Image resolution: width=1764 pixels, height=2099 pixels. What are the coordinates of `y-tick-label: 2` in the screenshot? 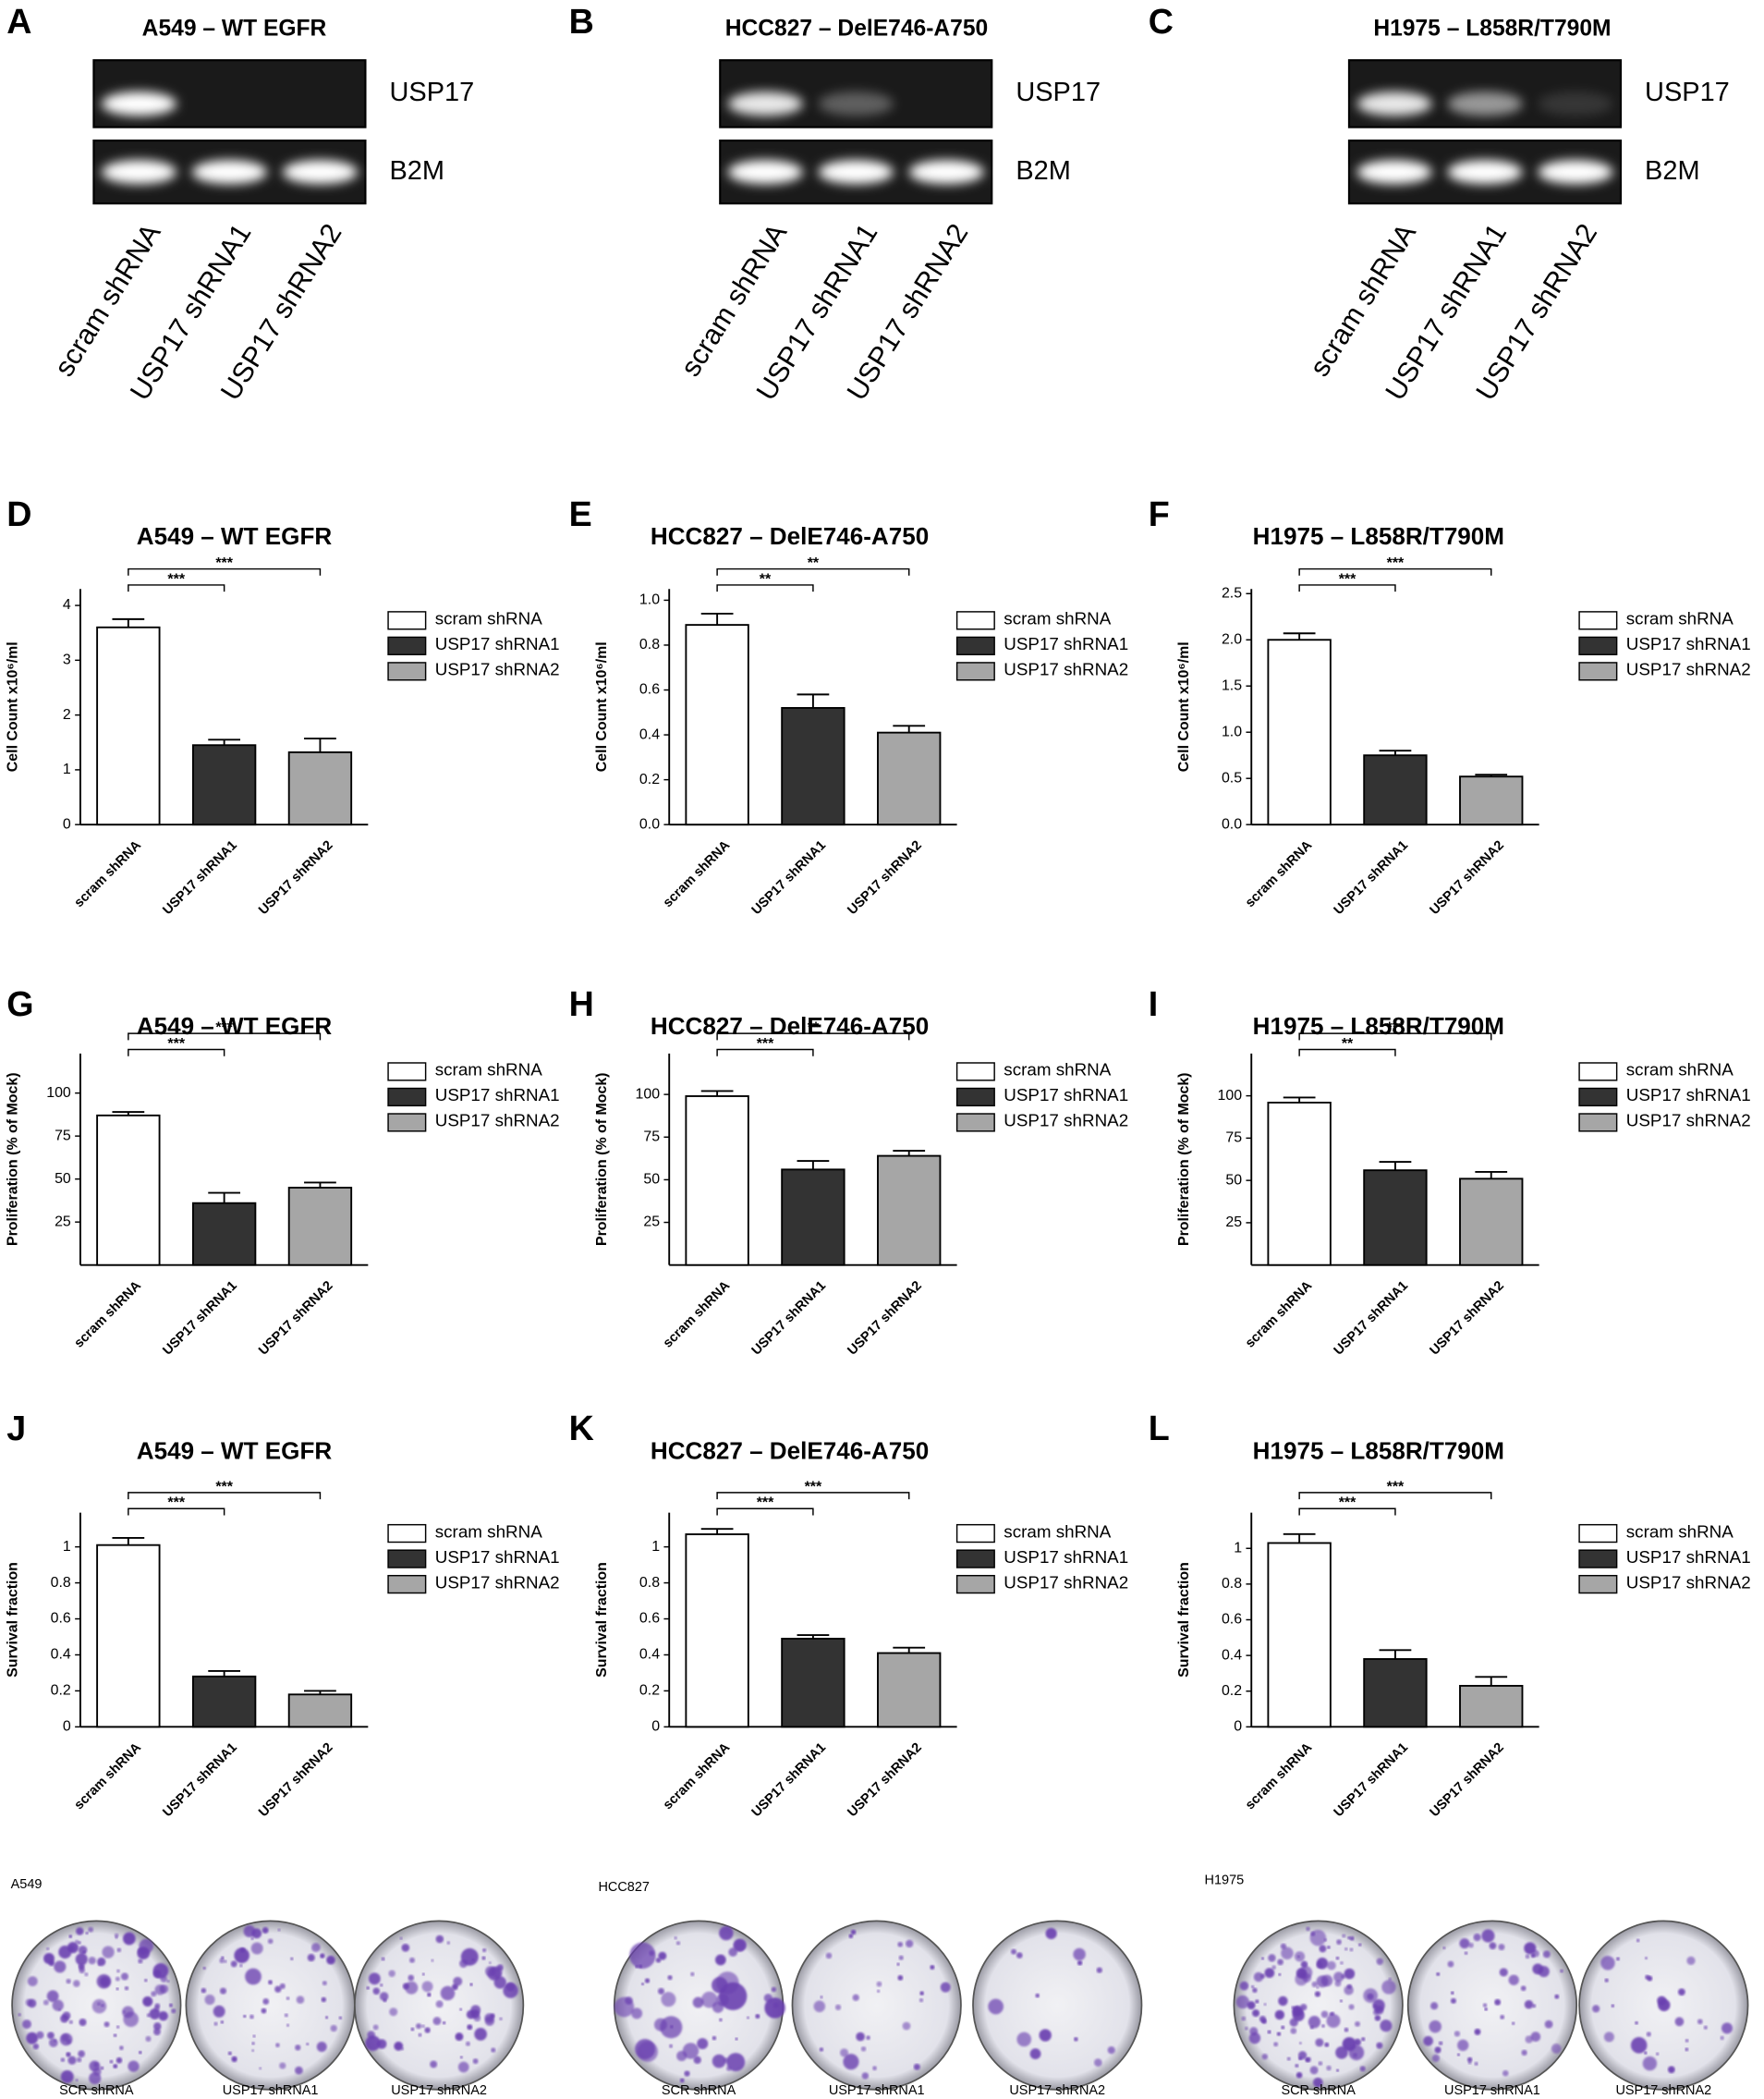 It's located at (67, 715).